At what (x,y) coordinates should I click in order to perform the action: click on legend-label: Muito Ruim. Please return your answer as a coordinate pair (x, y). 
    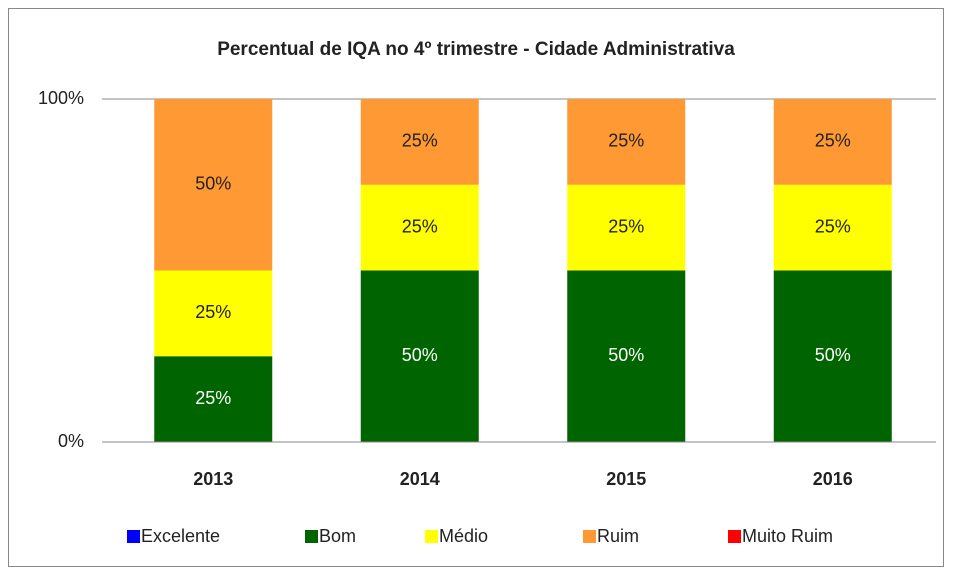
    Looking at the image, I should click on (787, 536).